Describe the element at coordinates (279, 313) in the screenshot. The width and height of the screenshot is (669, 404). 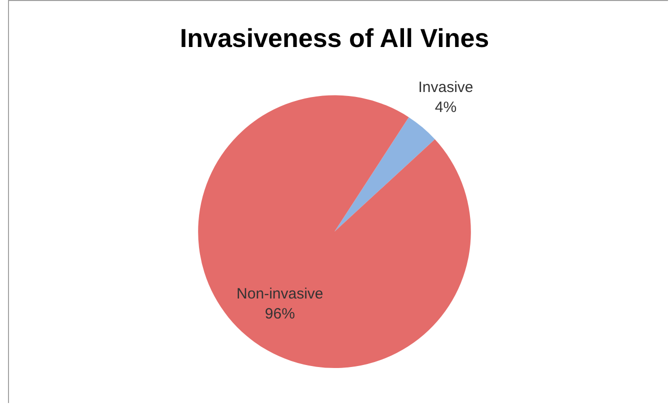
I see `data-label: 96%` at that location.